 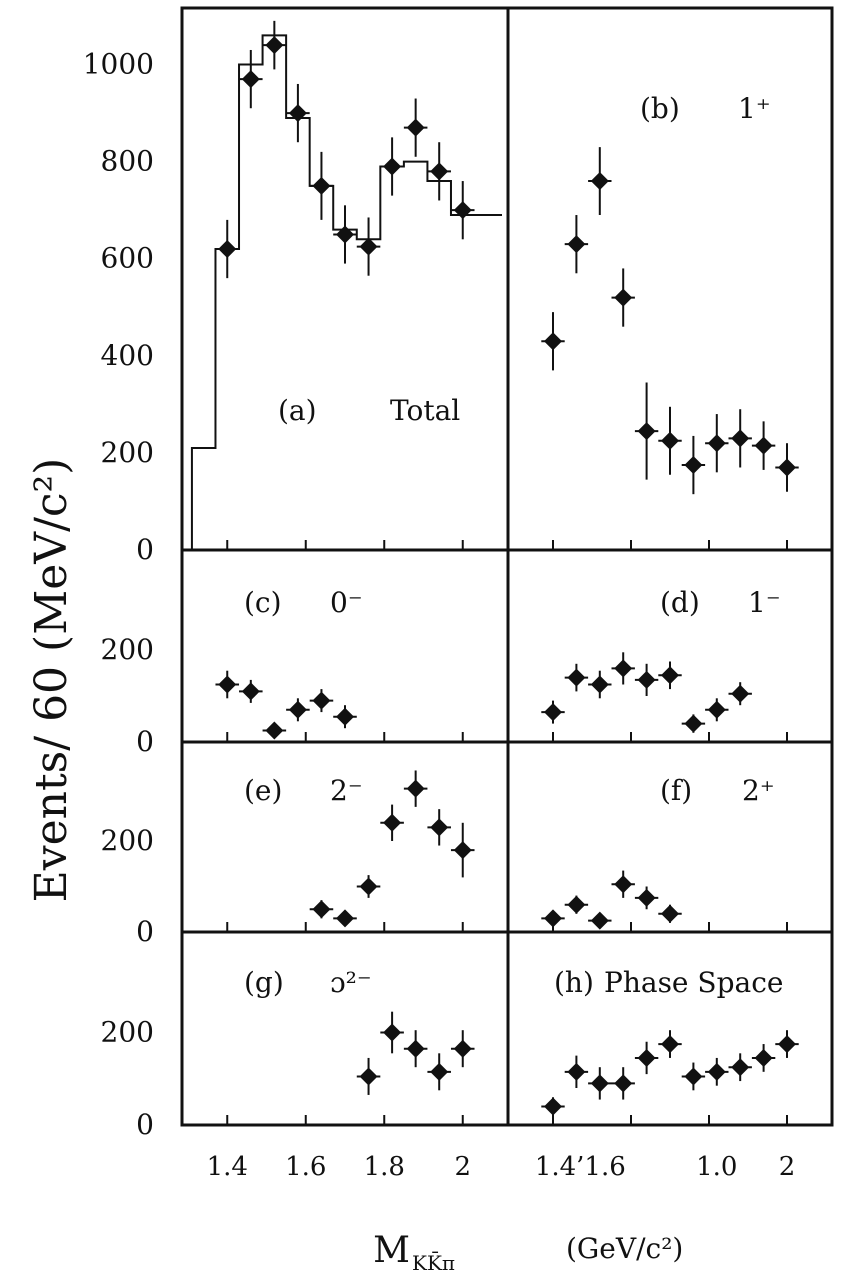 What do you see at coordinates (580, 1167) in the screenshot?
I see `x-tick-label: 1.4’1.6` at bounding box center [580, 1167].